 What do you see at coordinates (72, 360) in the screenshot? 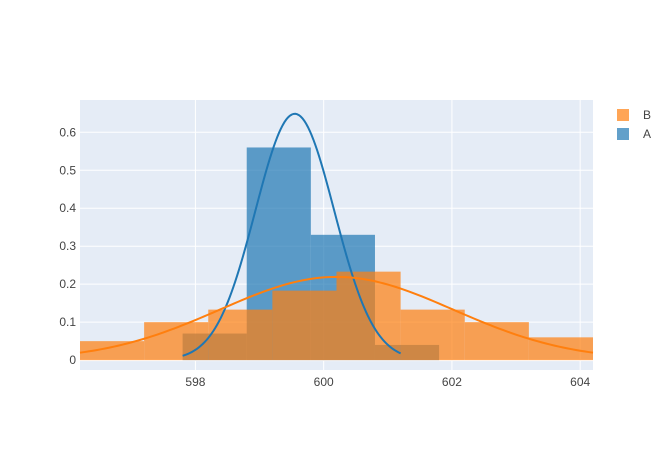
I see `y-tick-label: 0` at bounding box center [72, 360].